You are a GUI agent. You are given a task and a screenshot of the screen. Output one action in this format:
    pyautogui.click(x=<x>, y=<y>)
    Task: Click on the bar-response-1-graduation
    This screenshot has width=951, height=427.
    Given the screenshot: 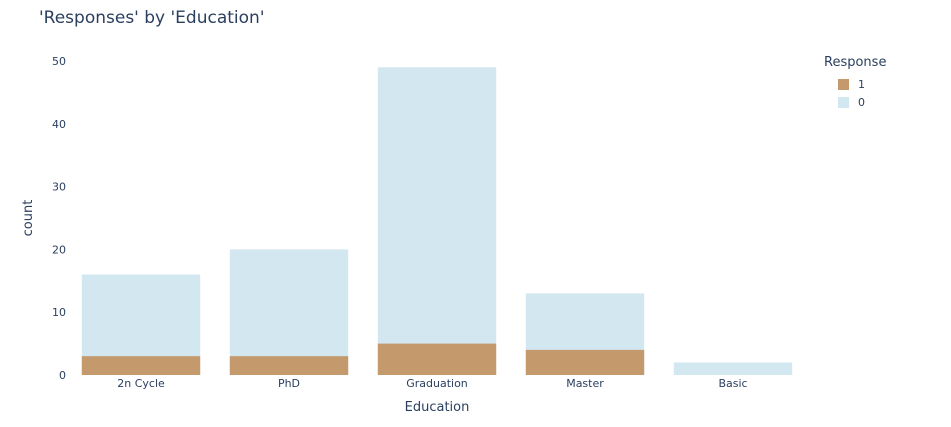 What is the action you would take?
    pyautogui.click(x=437, y=359)
    